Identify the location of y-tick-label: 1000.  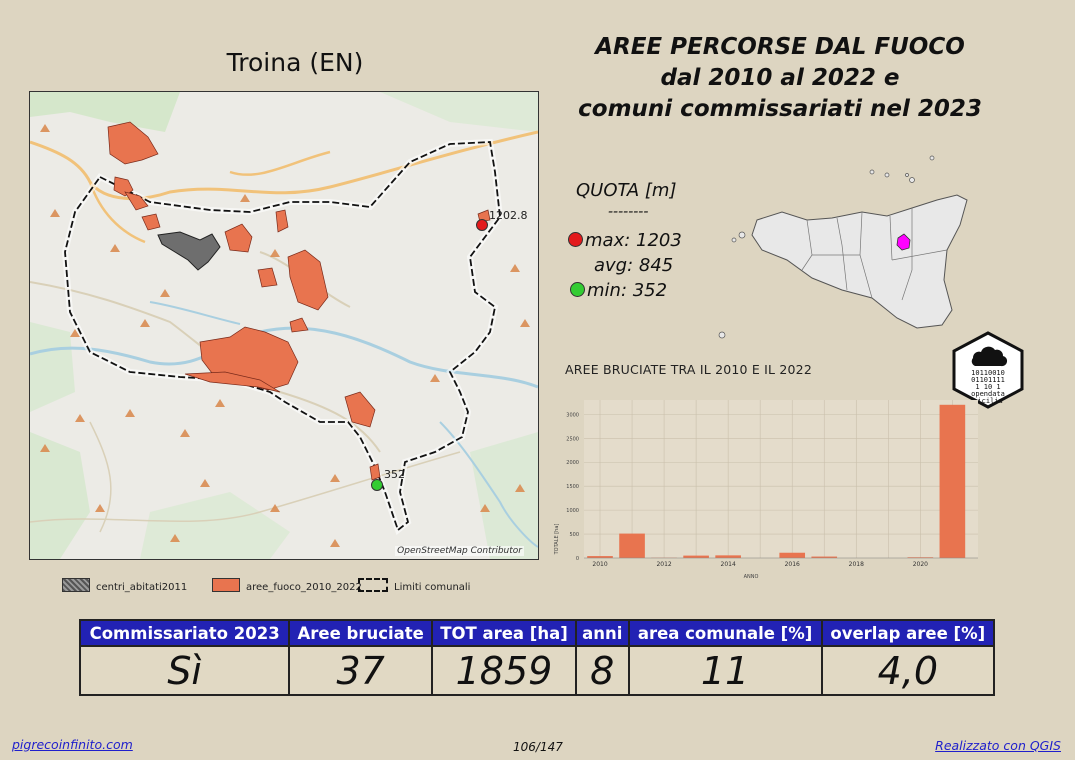
(572, 511).